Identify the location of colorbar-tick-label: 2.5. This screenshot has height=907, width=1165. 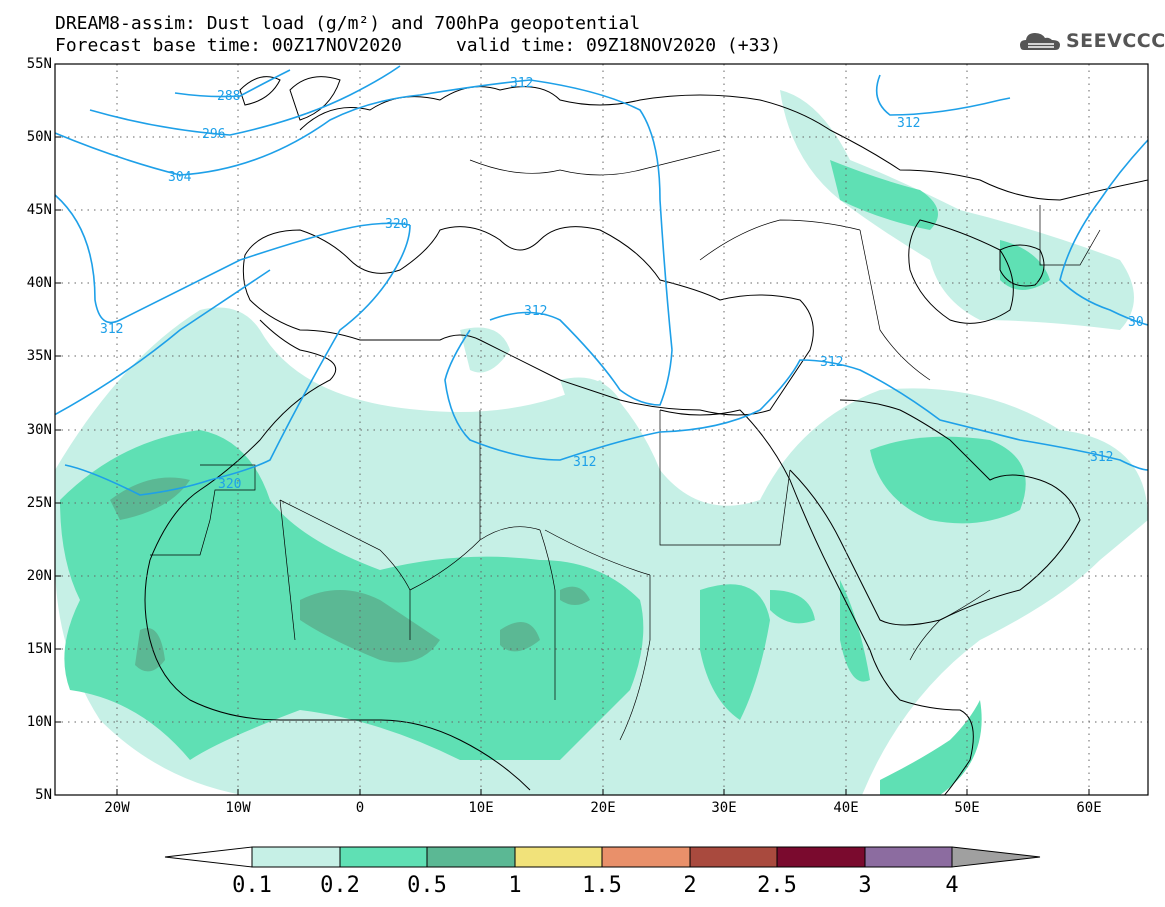
(777, 885).